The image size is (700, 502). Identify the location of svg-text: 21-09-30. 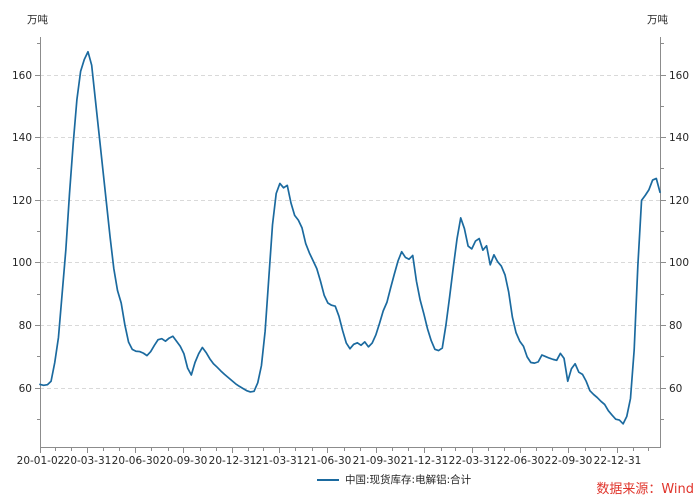
(377, 461).